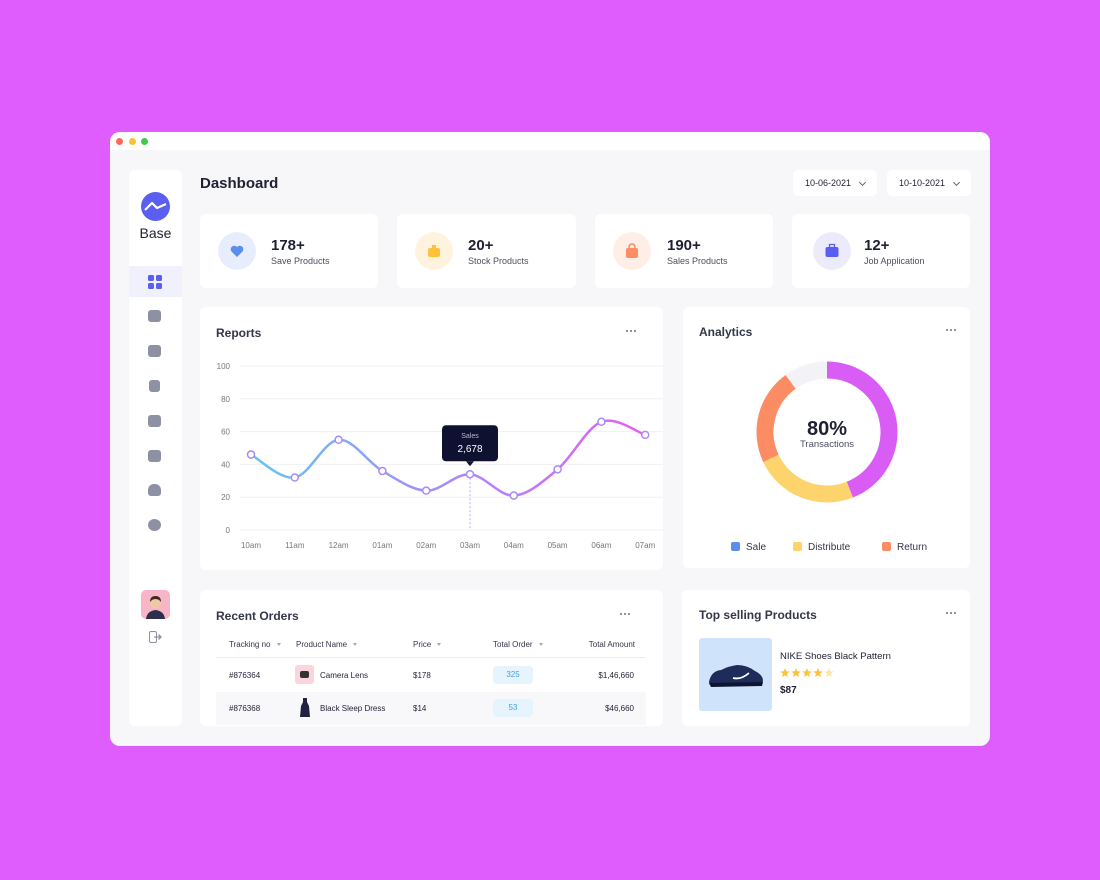  Describe the element at coordinates (513, 708) in the screenshot. I see `order-pill: 53` at that location.